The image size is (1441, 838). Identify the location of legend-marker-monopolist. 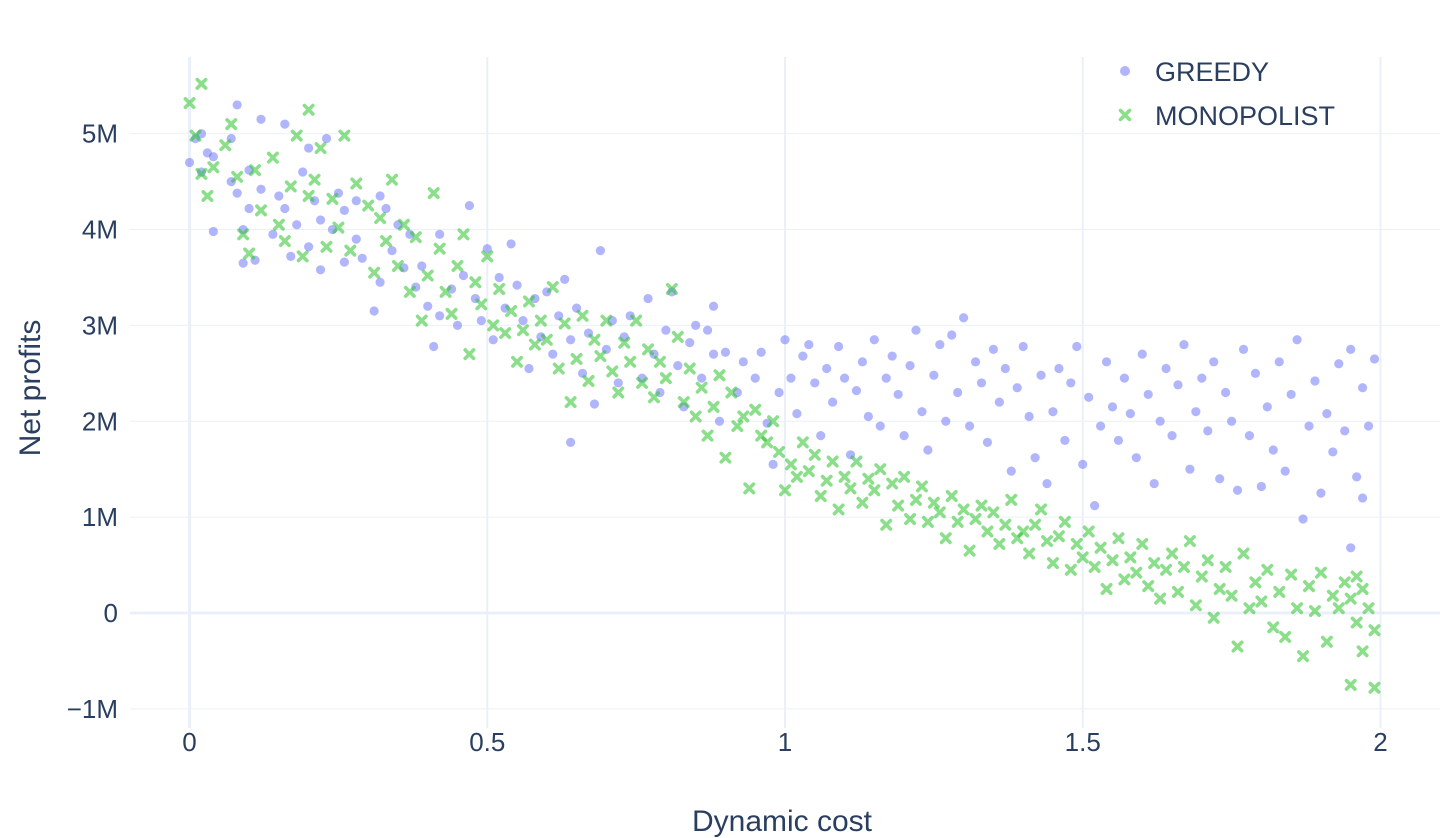
(1125, 115).